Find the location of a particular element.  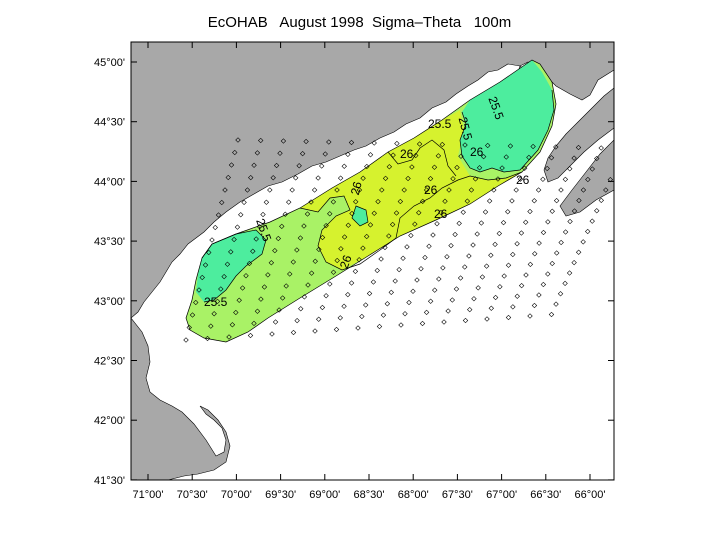

x-tick-label: 66°30' is located at coordinates (545, 495).